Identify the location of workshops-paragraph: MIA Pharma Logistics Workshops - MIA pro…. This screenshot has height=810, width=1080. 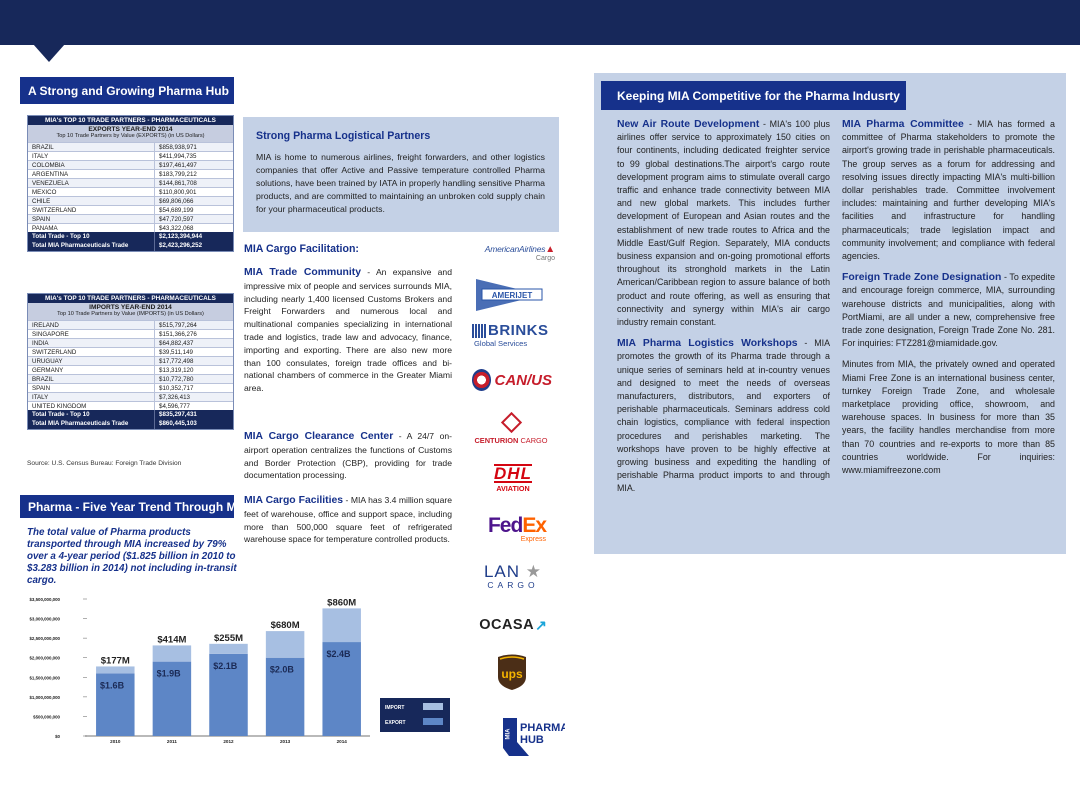
(723, 416).